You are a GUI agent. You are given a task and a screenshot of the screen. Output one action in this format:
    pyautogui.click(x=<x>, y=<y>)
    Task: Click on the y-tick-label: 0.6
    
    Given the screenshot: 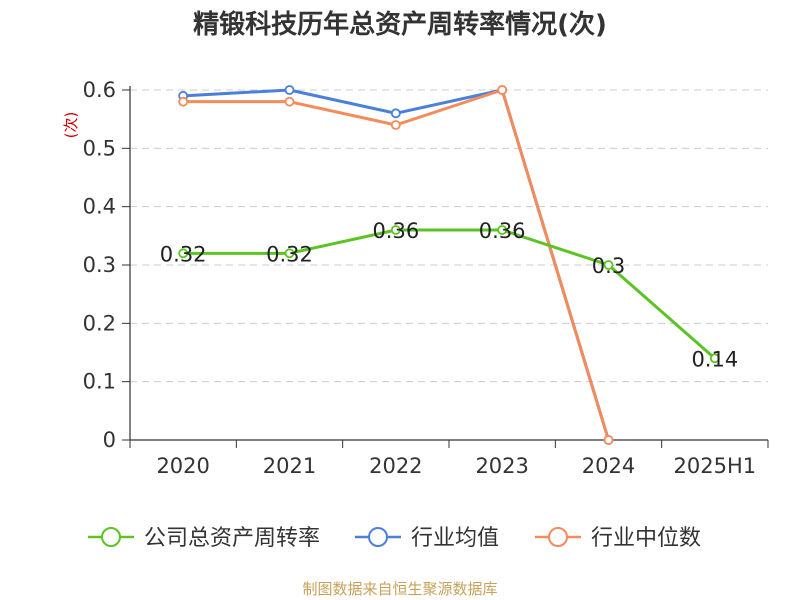 What is the action you would take?
    pyautogui.click(x=99, y=90)
    